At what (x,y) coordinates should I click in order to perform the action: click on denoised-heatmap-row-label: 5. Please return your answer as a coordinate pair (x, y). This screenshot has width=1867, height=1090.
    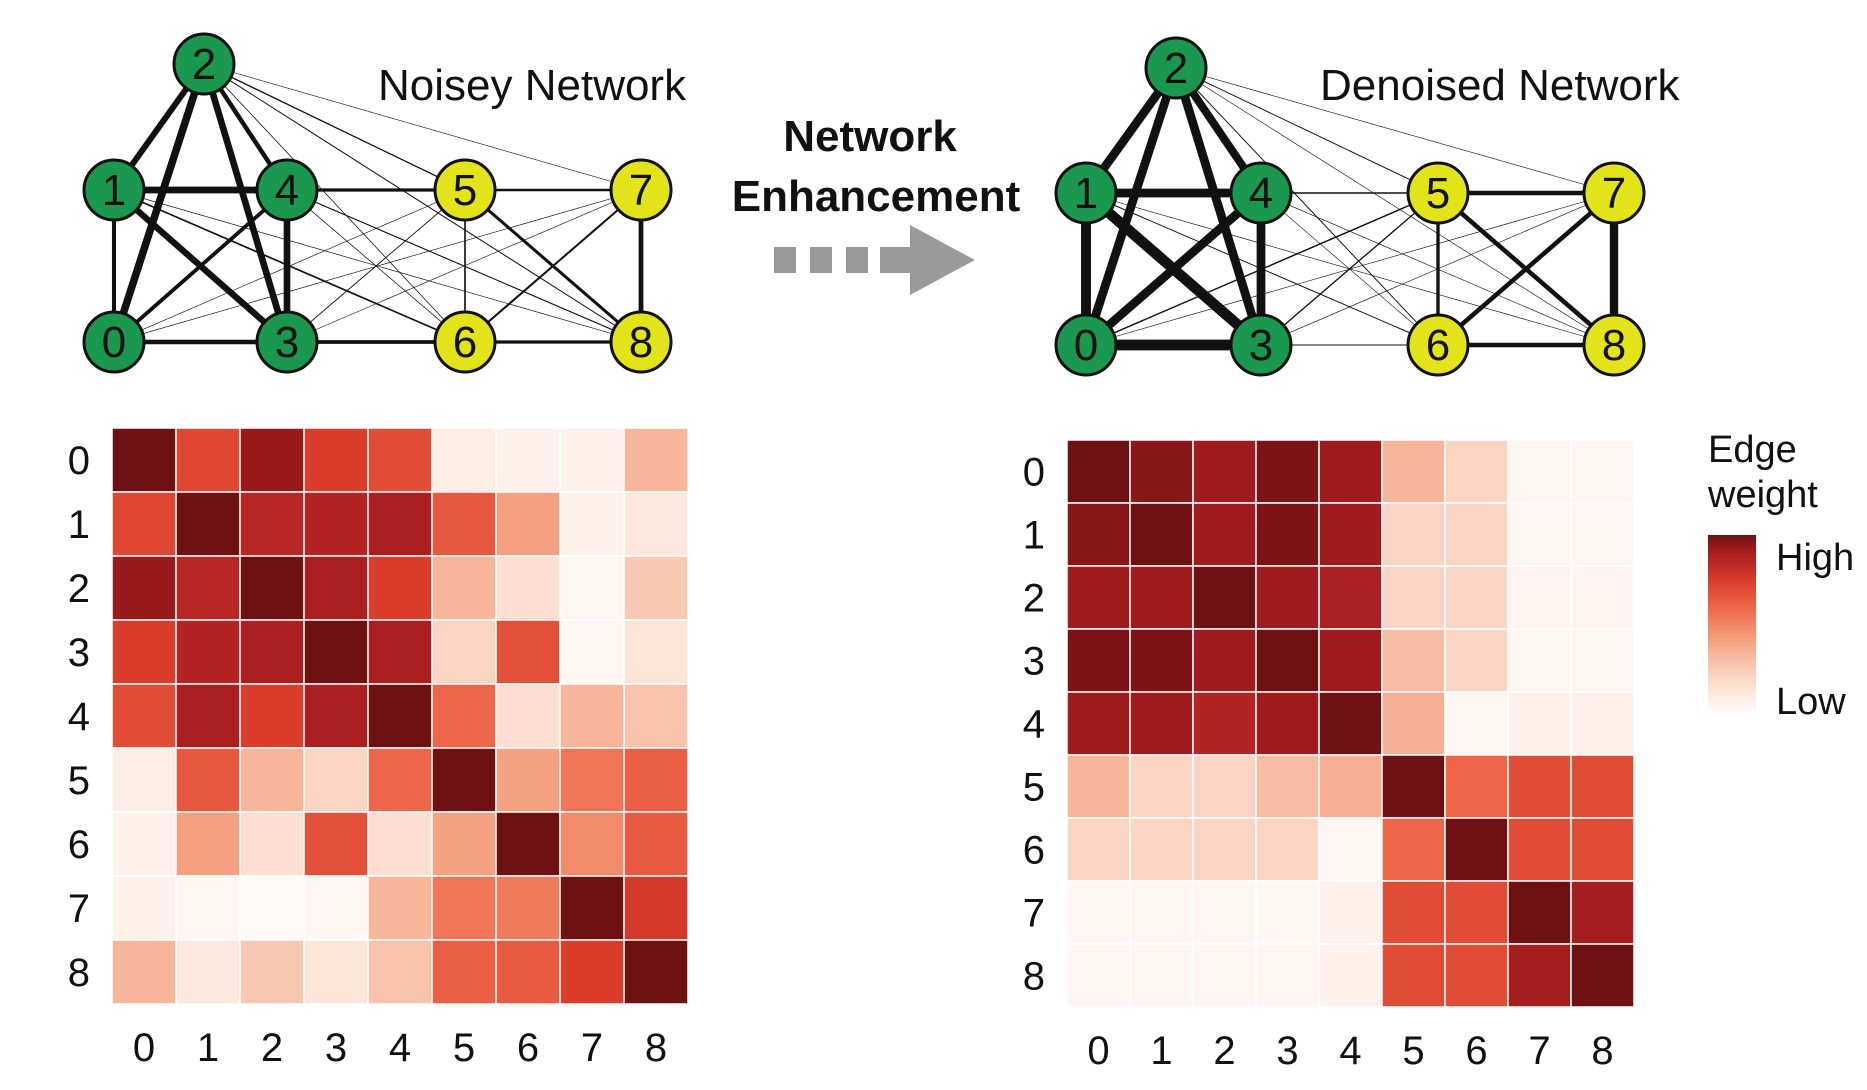
    Looking at the image, I should click on (1034, 788).